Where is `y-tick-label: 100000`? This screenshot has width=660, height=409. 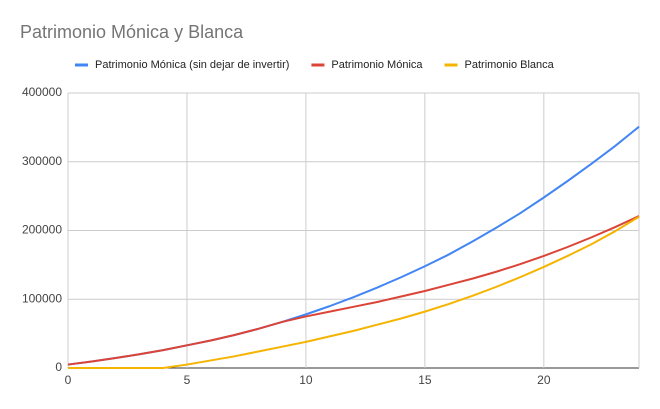 y-tick-label: 100000 is located at coordinates (42, 298).